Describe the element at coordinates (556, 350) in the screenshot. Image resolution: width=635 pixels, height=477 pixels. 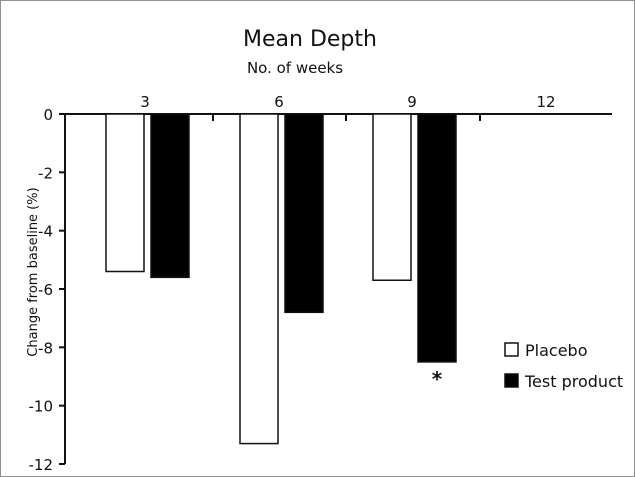
I see `legend-label-placebo: Placebo` at that location.